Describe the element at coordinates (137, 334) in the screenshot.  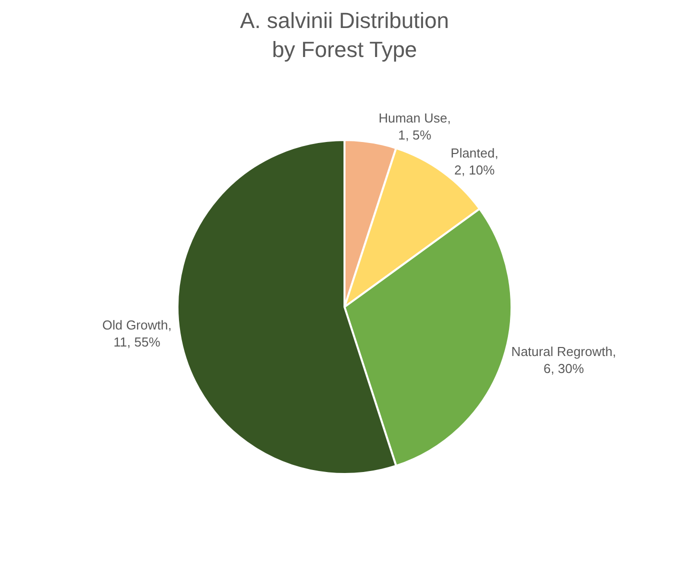
I see `slice-label: Old Growth, 11, 55%` at that location.